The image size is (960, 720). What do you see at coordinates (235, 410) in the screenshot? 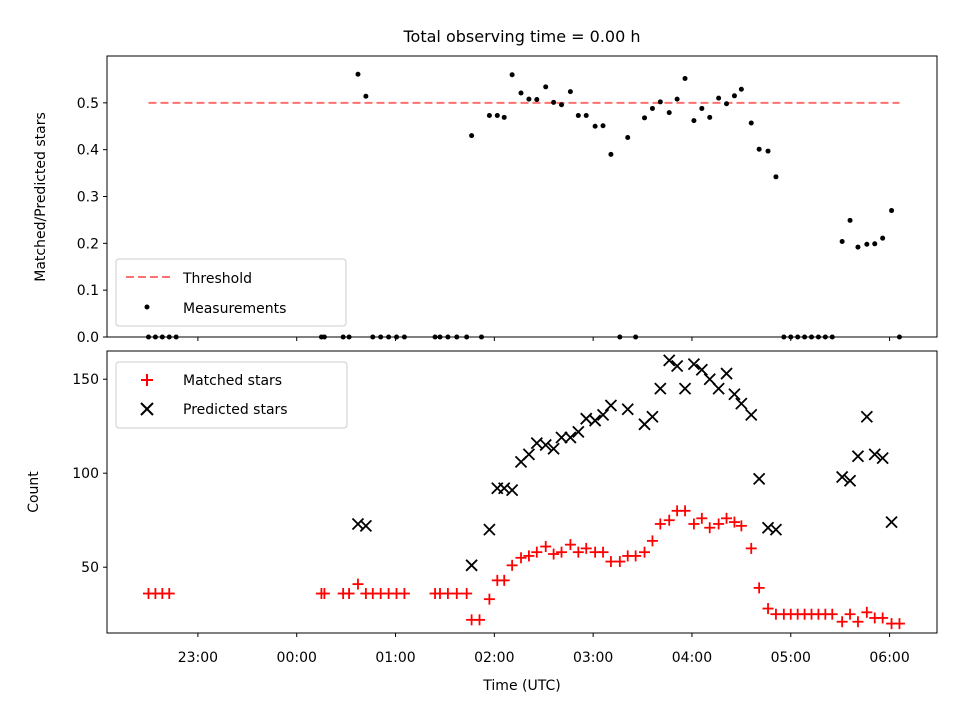
I see `legend-predicted-label: Predicted stars` at bounding box center [235, 410].